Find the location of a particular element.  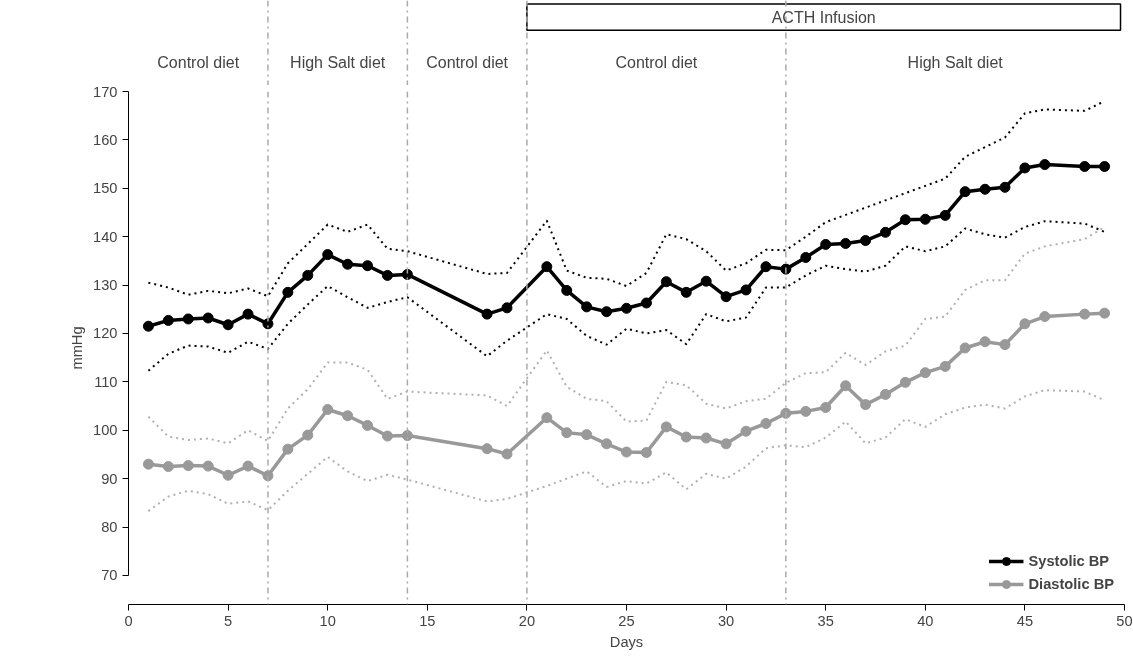

y-tick-label: 160 is located at coordinates (105, 139).